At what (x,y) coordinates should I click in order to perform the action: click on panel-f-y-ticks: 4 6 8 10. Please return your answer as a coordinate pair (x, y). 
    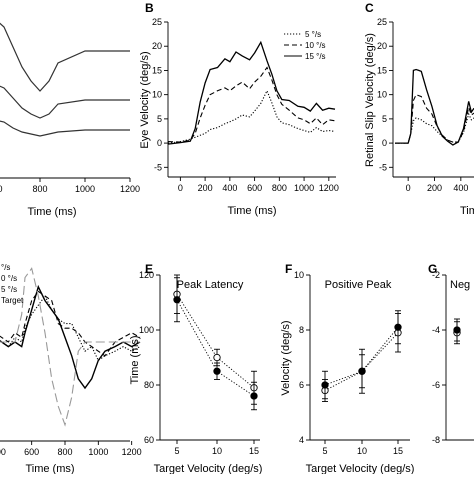
    Looking at the image, I should click on (302, 357).